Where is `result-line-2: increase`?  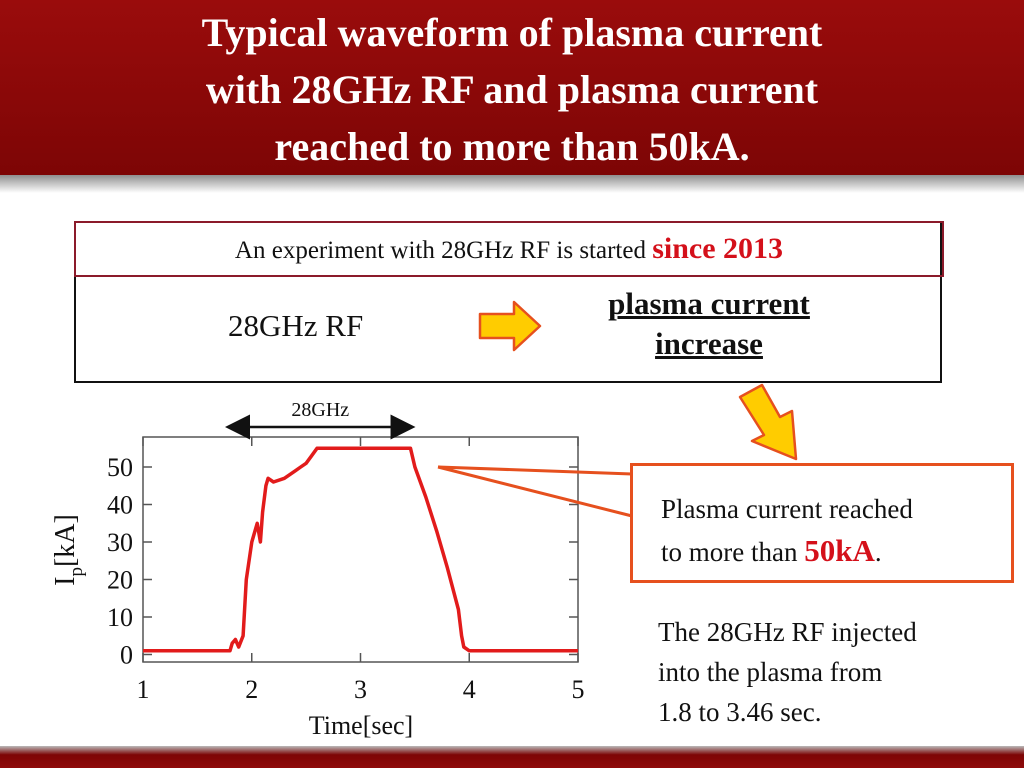
result-line-2: increase is located at coordinates (709, 343).